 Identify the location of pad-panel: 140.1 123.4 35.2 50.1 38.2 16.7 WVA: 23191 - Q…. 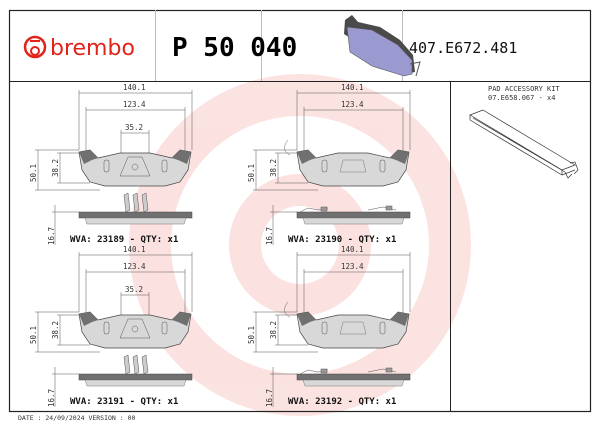
(111, 326).